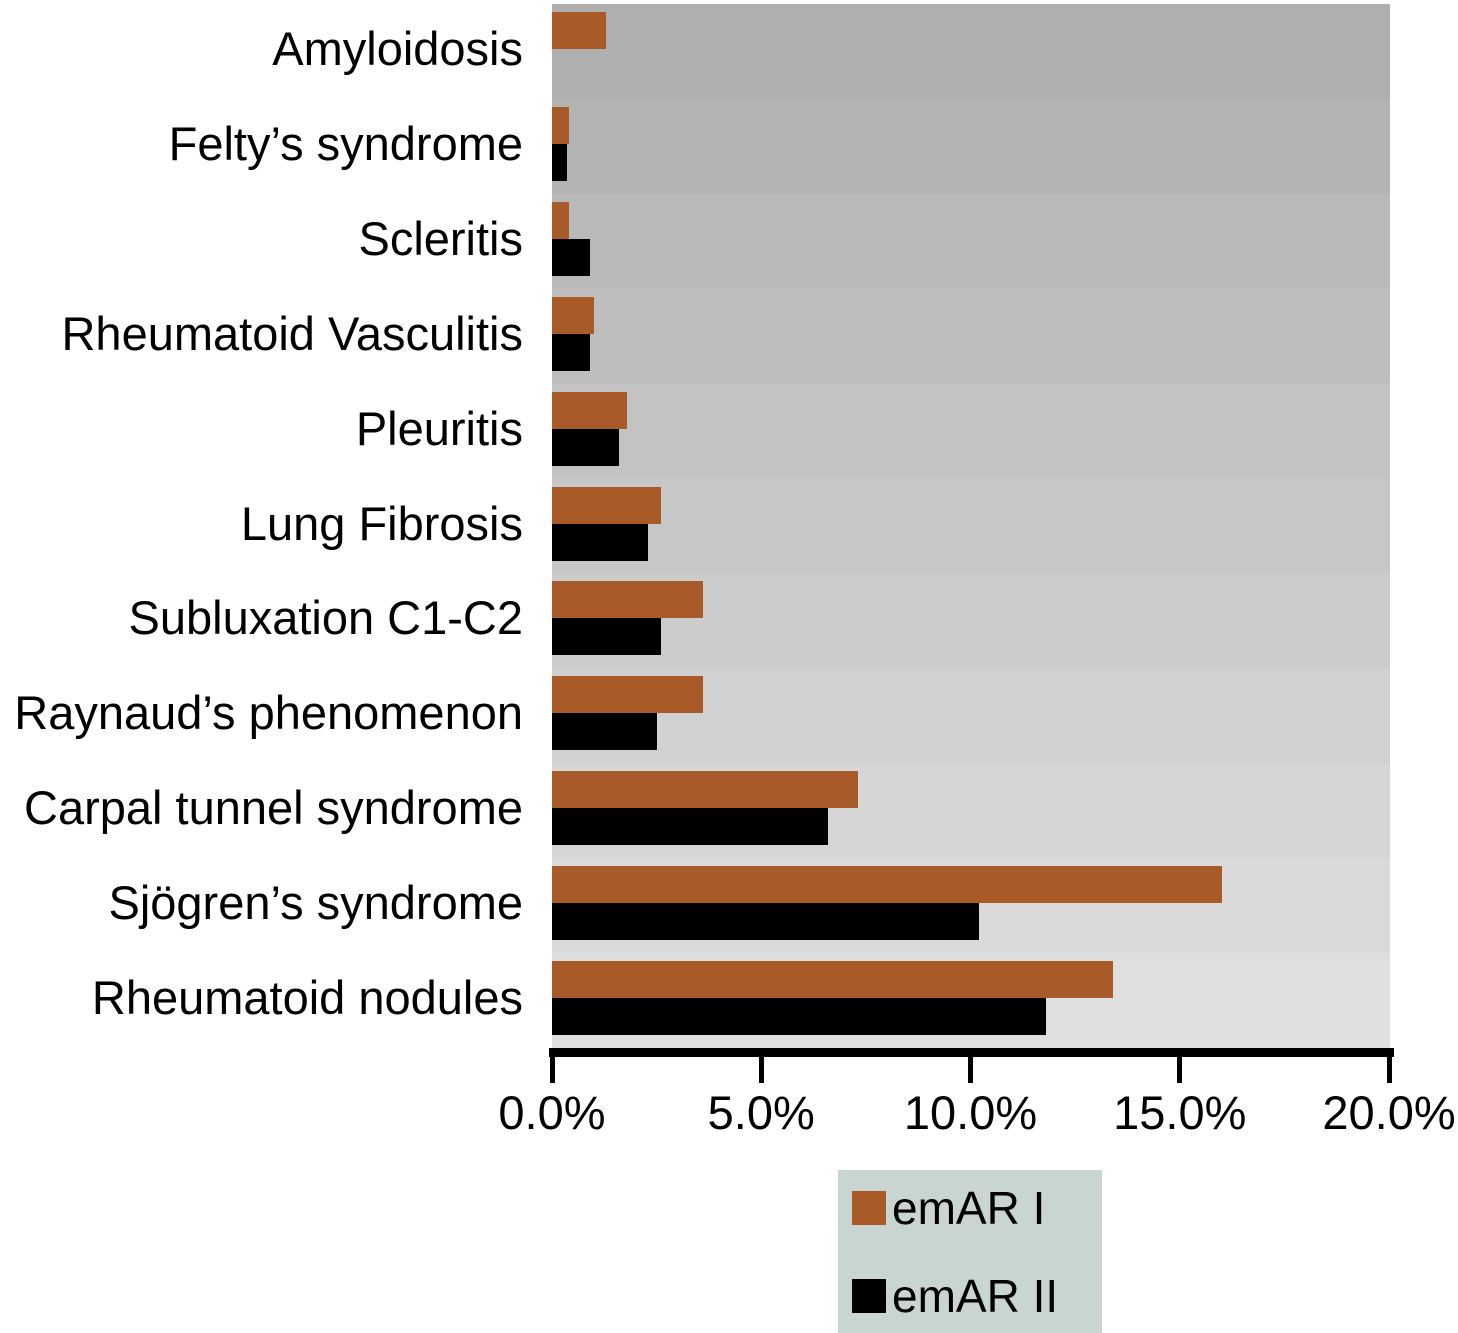  What do you see at coordinates (552, 1112) in the screenshot?
I see `x-axis-tick-label: 0.0%` at bounding box center [552, 1112].